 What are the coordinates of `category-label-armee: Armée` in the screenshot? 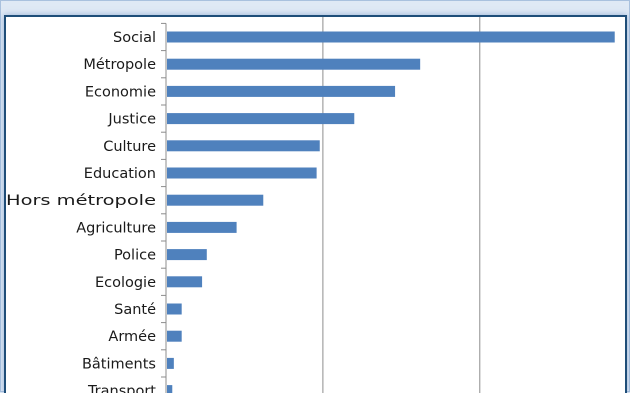 It's located at (132, 337).